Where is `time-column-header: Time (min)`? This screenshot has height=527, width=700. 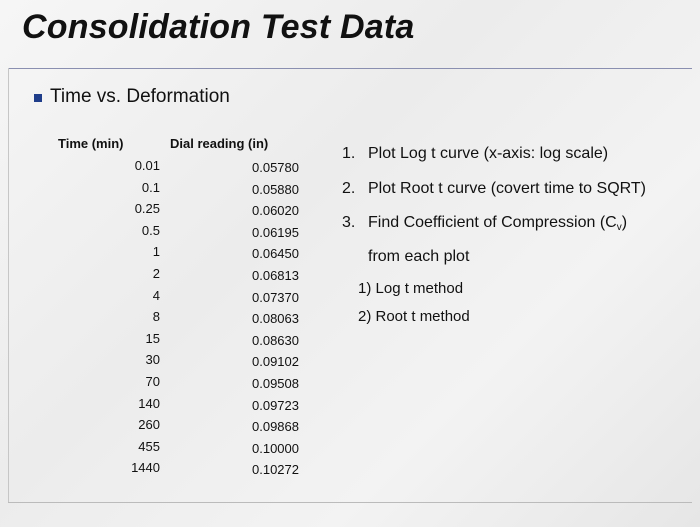
time-column-header: Time (min) is located at coordinates (91, 143).